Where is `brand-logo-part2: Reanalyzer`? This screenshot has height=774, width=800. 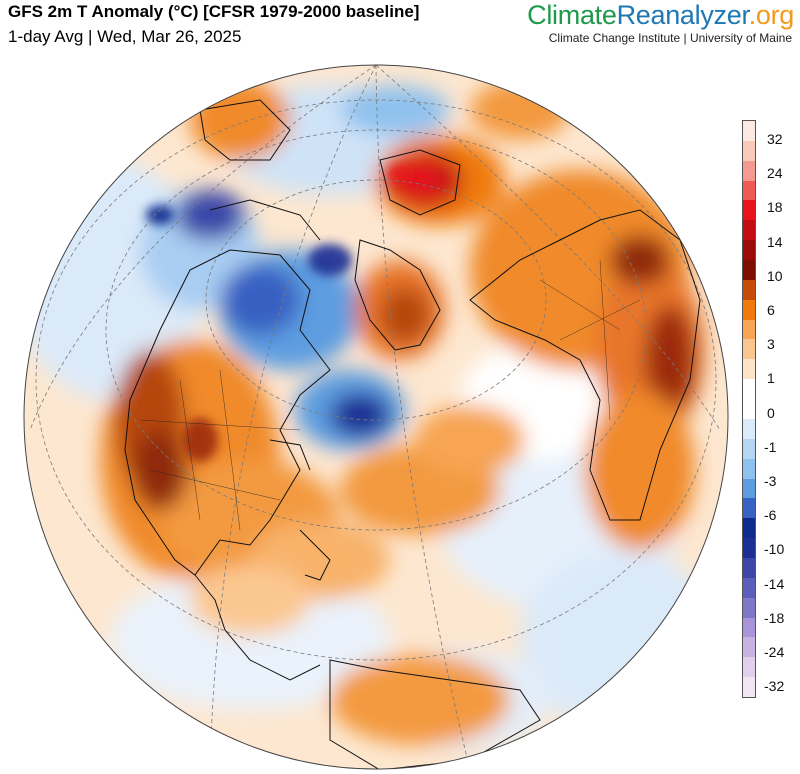 brand-logo-part2: Reanalyzer is located at coordinates (682, 15).